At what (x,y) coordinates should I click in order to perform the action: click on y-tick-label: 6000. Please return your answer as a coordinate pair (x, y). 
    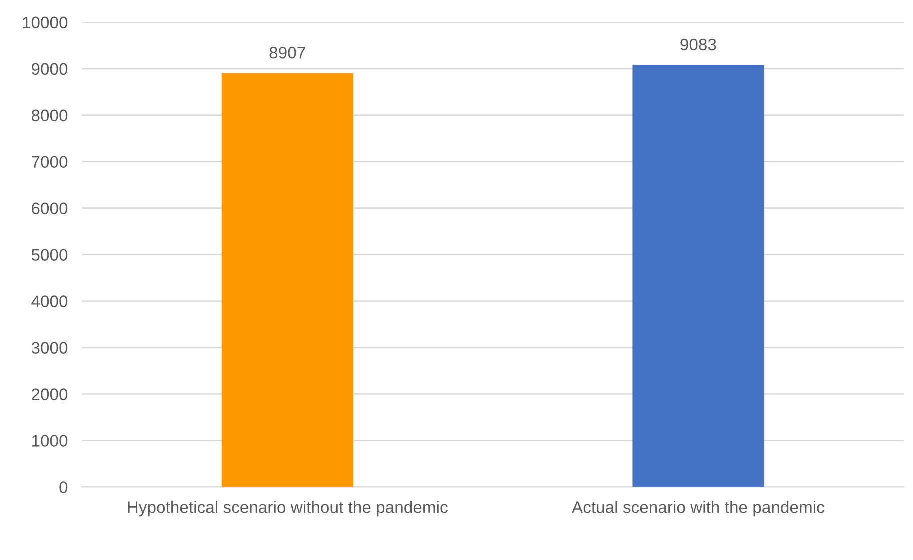
    Looking at the image, I should click on (50, 208).